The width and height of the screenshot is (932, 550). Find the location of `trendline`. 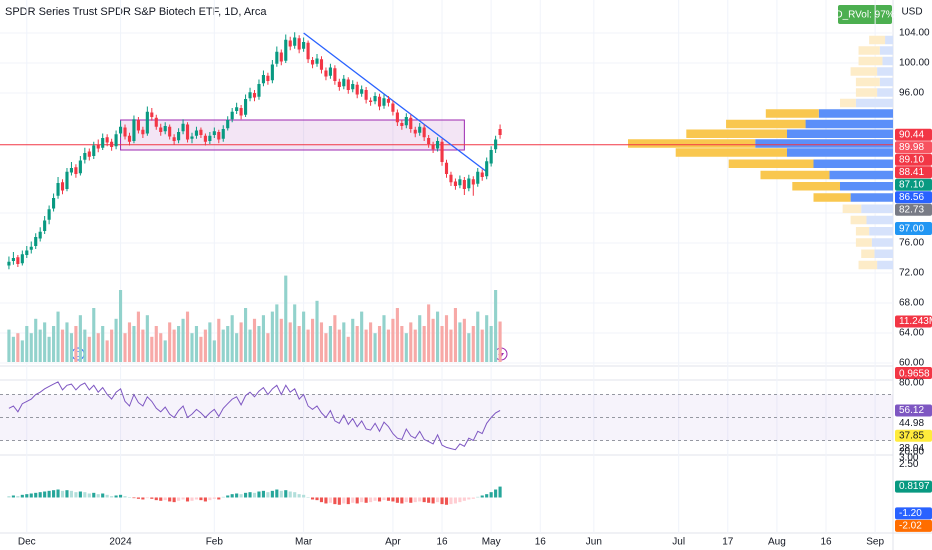

trendline is located at coordinates (395, 102).